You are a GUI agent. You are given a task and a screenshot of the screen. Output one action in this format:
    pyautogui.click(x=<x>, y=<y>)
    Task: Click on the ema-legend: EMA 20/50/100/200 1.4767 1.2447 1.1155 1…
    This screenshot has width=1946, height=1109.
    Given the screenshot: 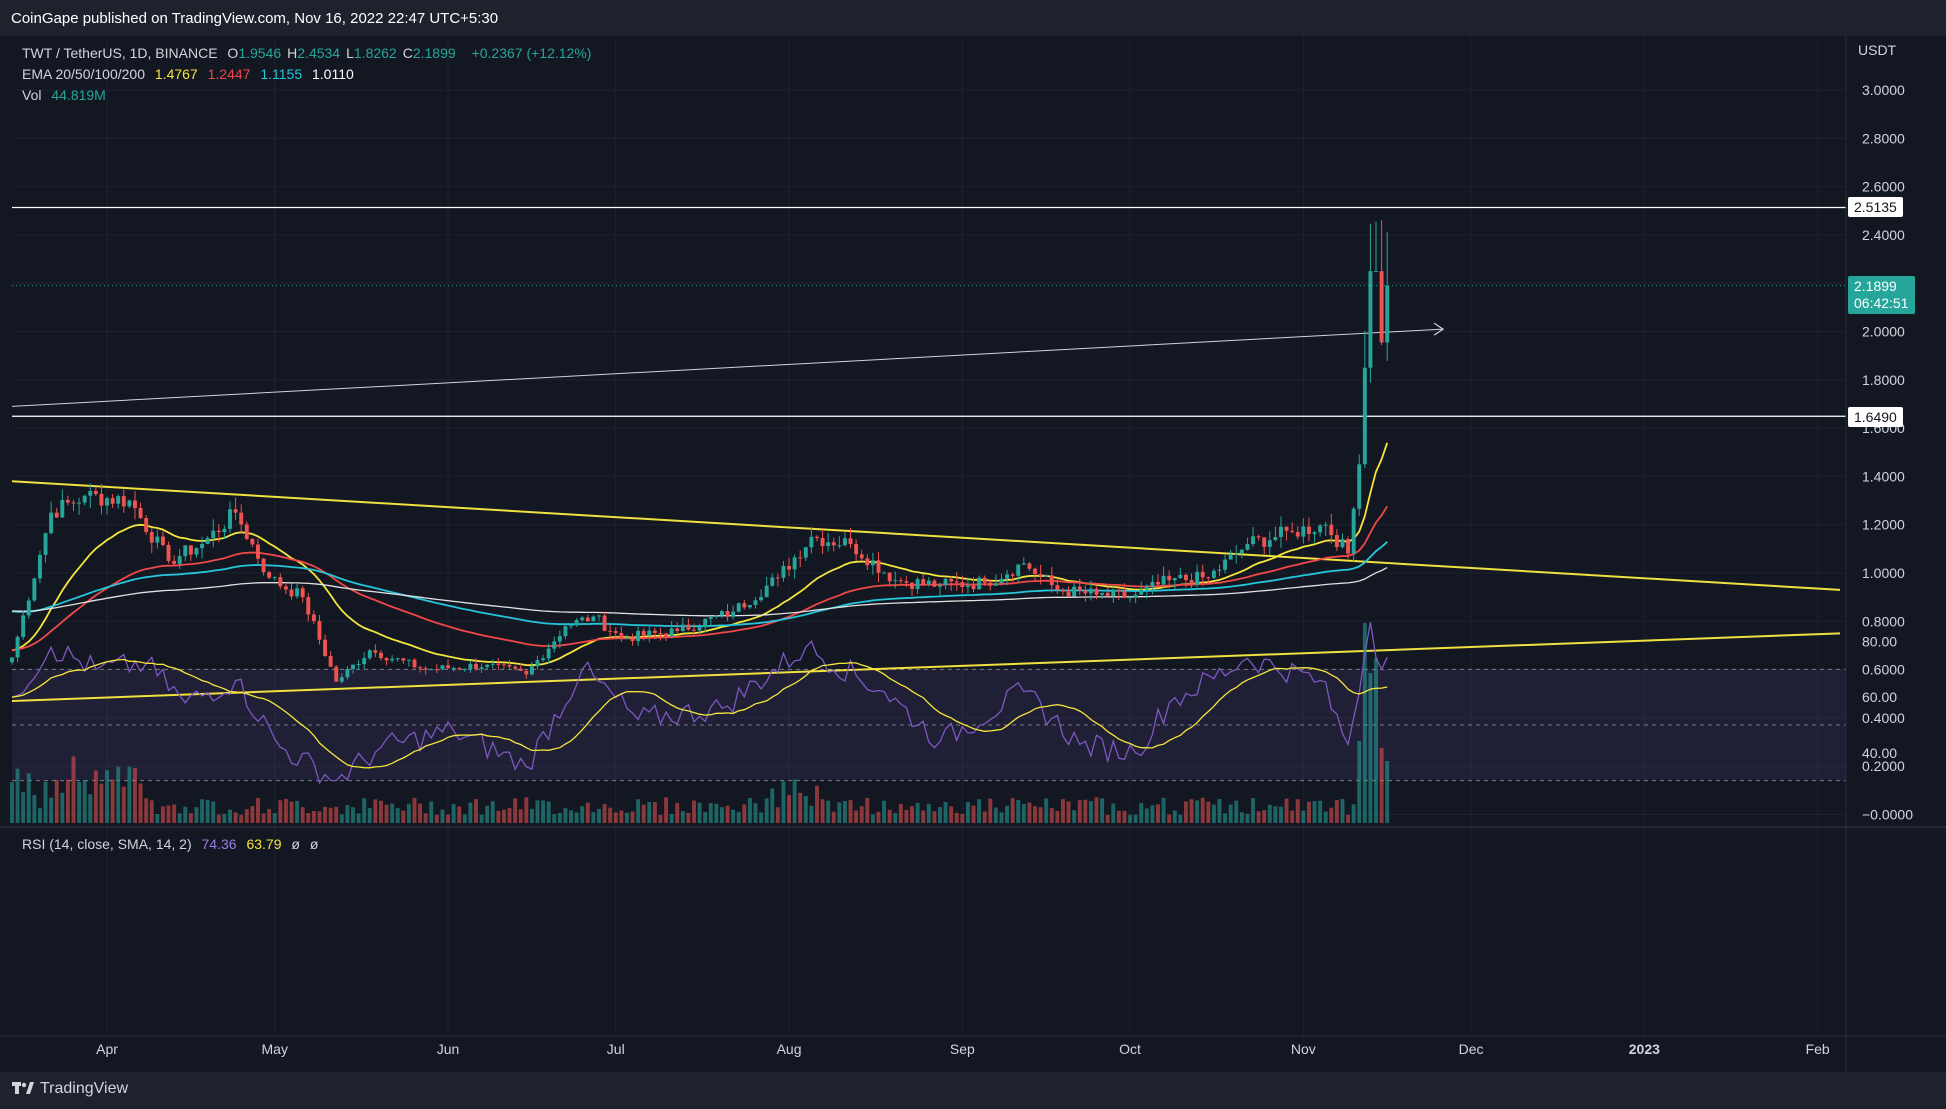 What is the action you would take?
    pyautogui.click(x=191, y=74)
    